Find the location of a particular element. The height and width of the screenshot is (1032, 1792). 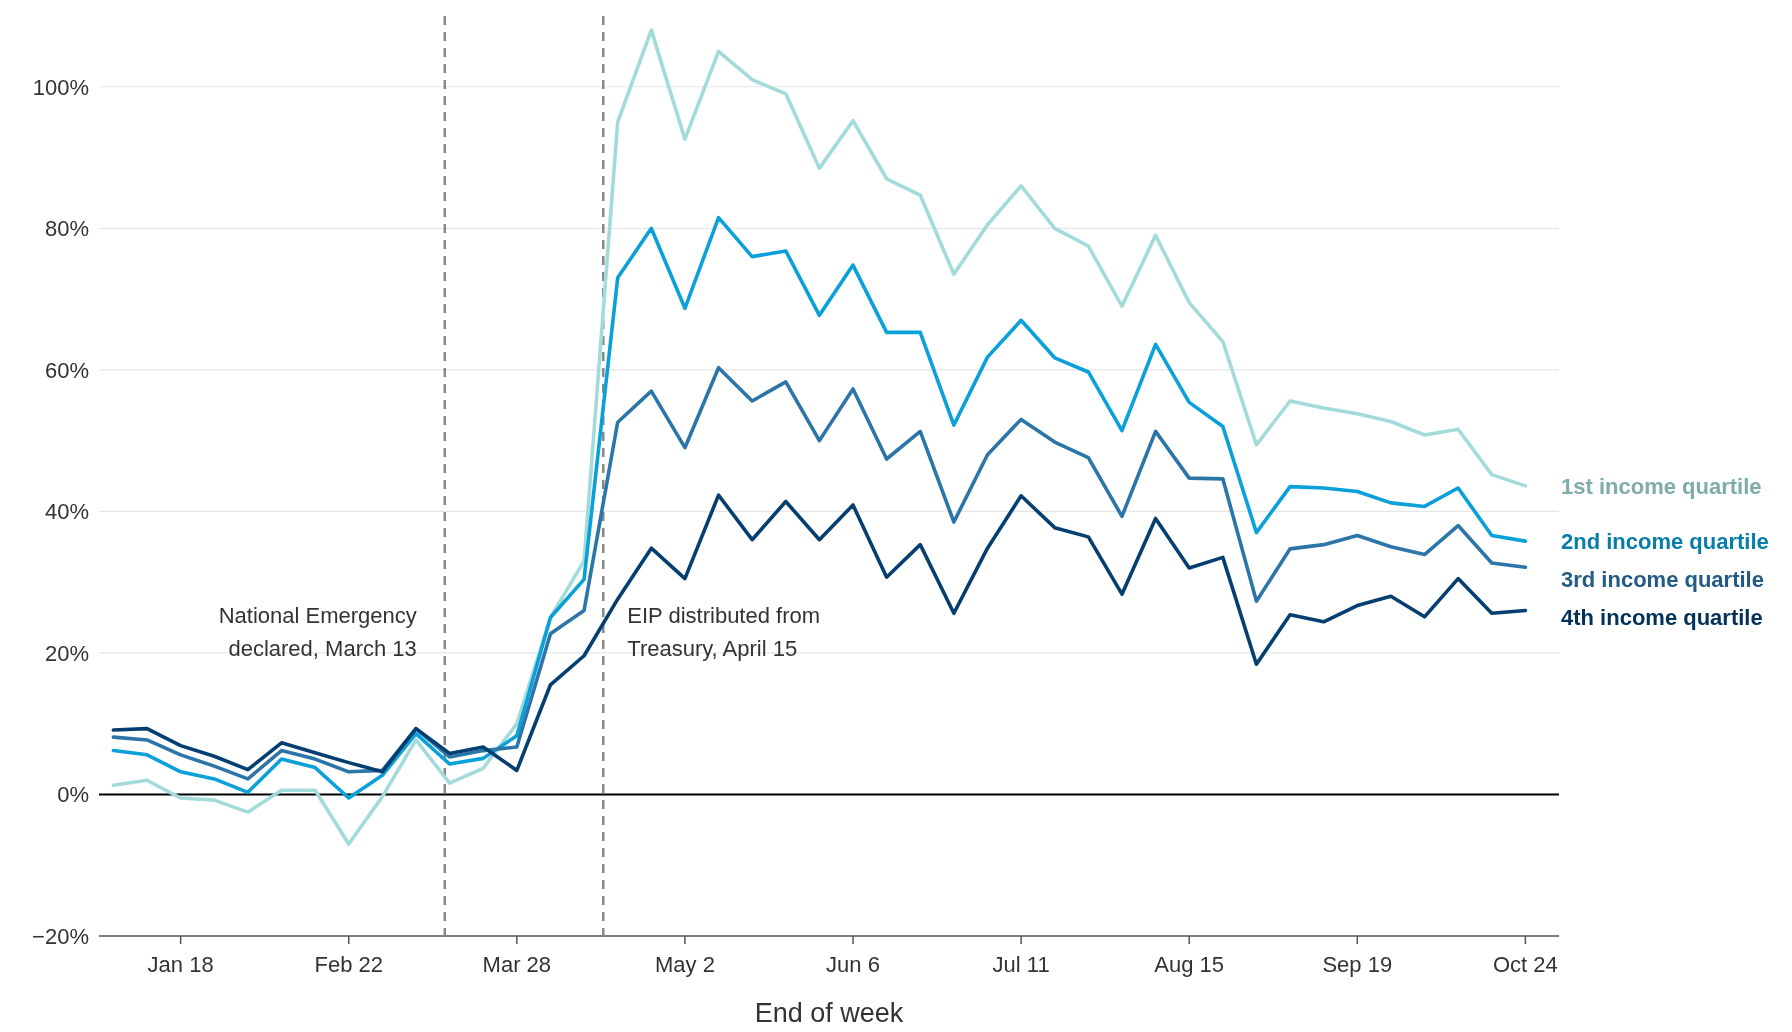

y-tick-label: 100% is located at coordinates (60, 87).